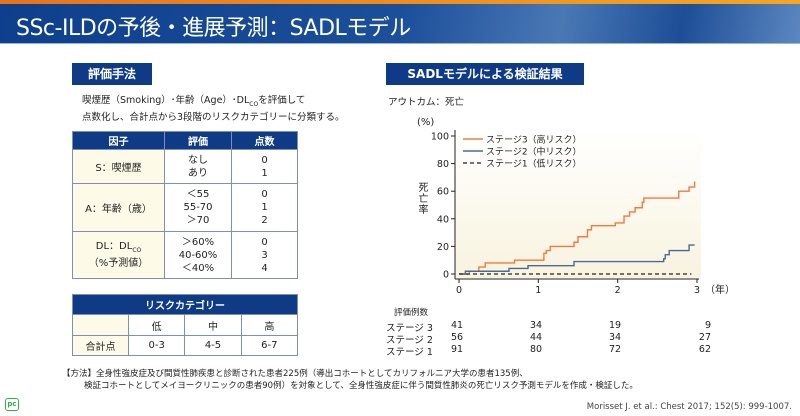 The image size is (800, 416). I want to click on title-bar: SSc-ILDの予後・進展予測：SADLモデル, so click(400, 24).